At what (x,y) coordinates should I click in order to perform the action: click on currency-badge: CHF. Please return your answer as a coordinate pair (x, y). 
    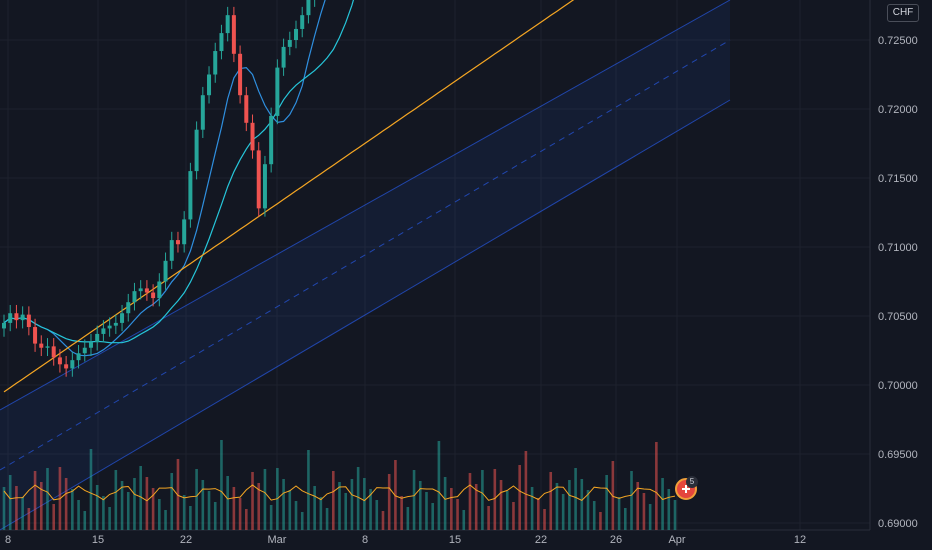
    Looking at the image, I should click on (903, 13).